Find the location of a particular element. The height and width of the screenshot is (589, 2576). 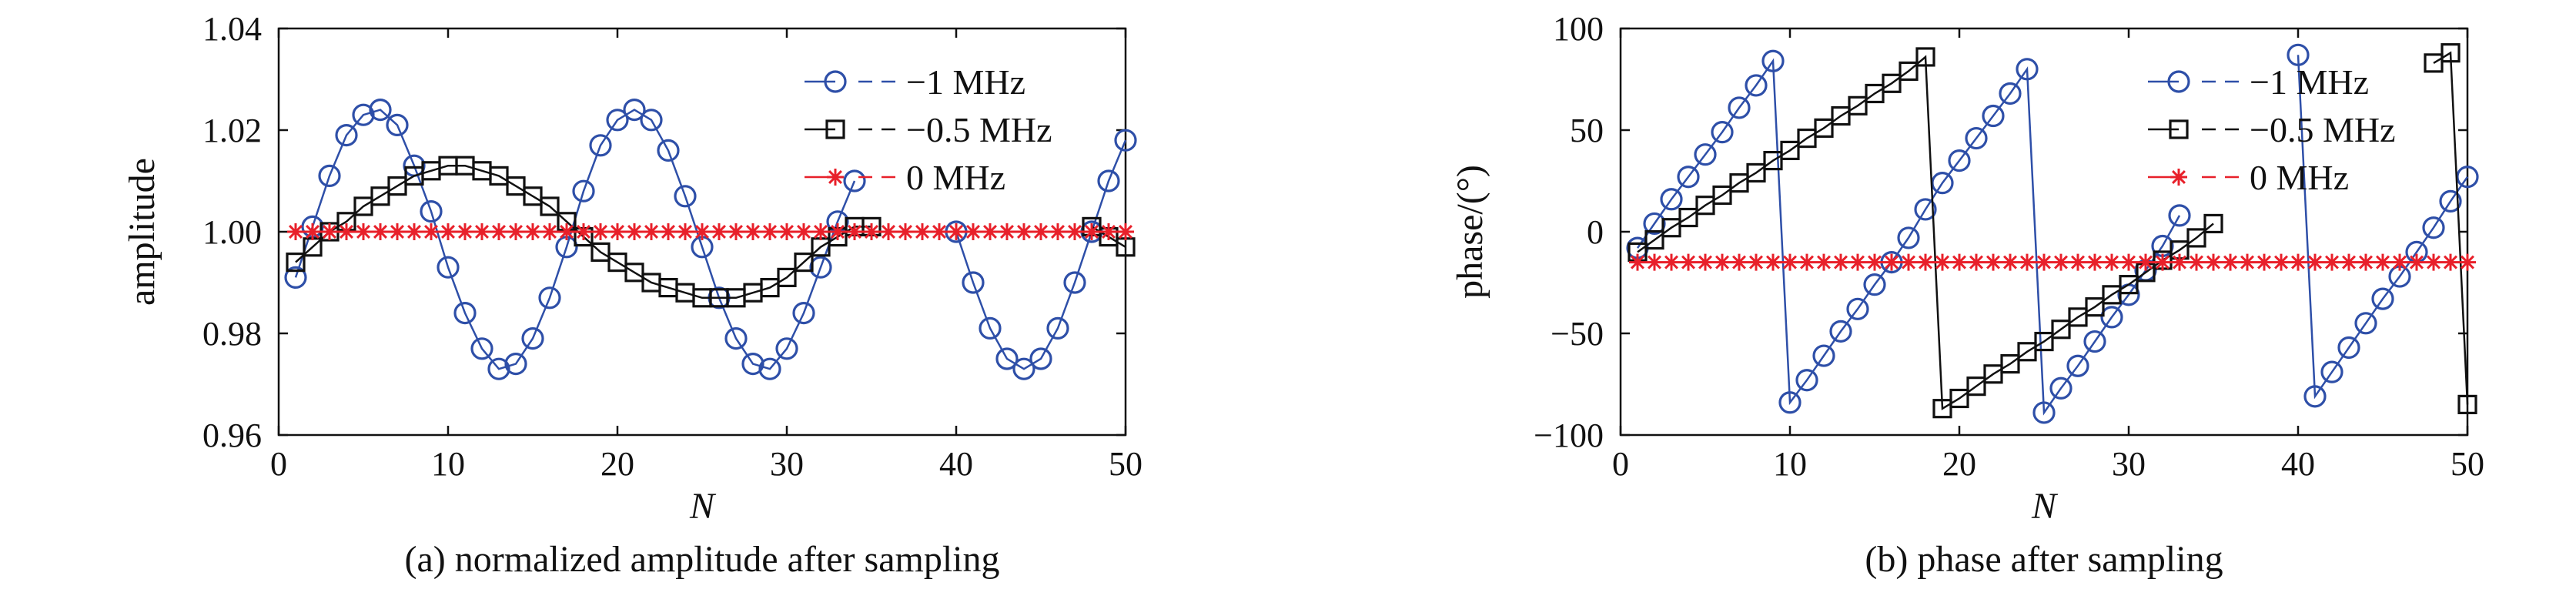

legend-label: 0 MHz is located at coordinates (955, 177).